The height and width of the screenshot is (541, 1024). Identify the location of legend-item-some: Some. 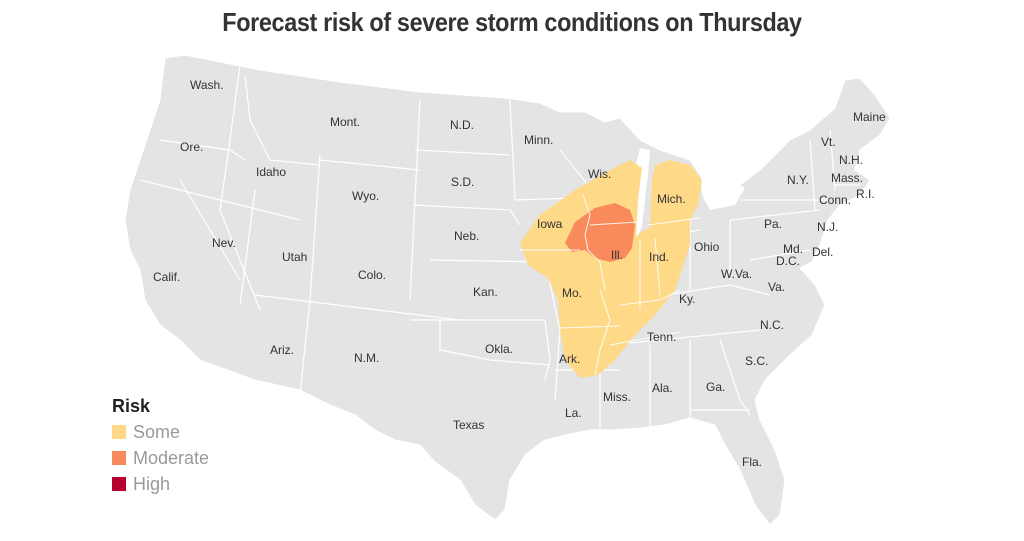
(160, 432).